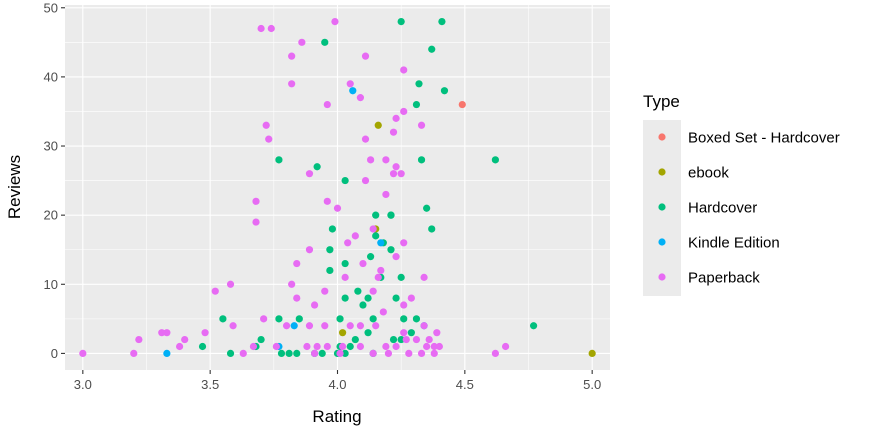  Describe the element at coordinates (337, 384) in the screenshot. I see `x-tick-label: 4.0` at that location.